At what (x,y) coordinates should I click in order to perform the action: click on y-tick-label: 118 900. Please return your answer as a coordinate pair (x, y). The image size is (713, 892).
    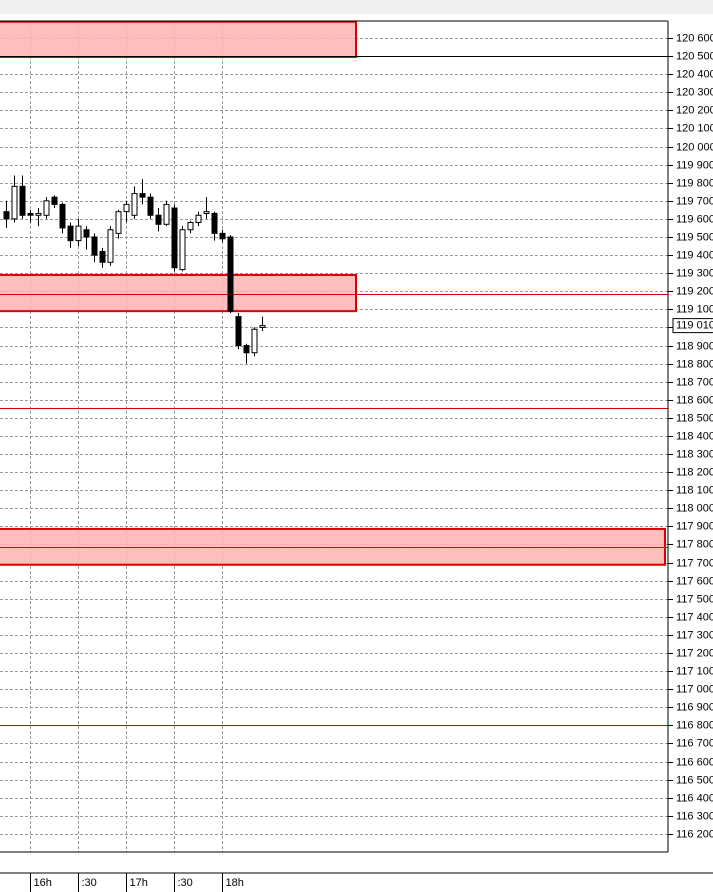
    Looking at the image, I should click on (694, 346).